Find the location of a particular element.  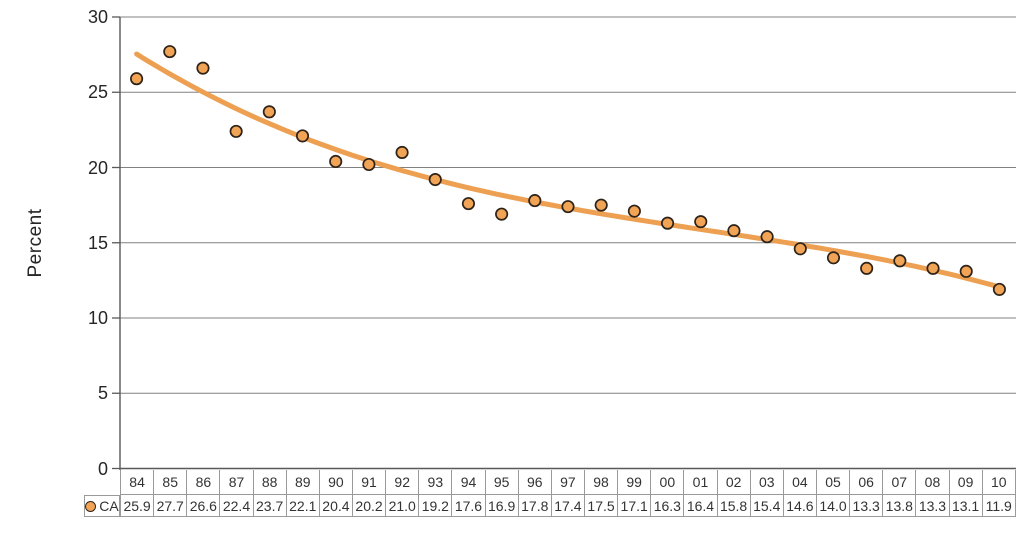

value-cell: 17.1 is located at coordinates (633, 505).